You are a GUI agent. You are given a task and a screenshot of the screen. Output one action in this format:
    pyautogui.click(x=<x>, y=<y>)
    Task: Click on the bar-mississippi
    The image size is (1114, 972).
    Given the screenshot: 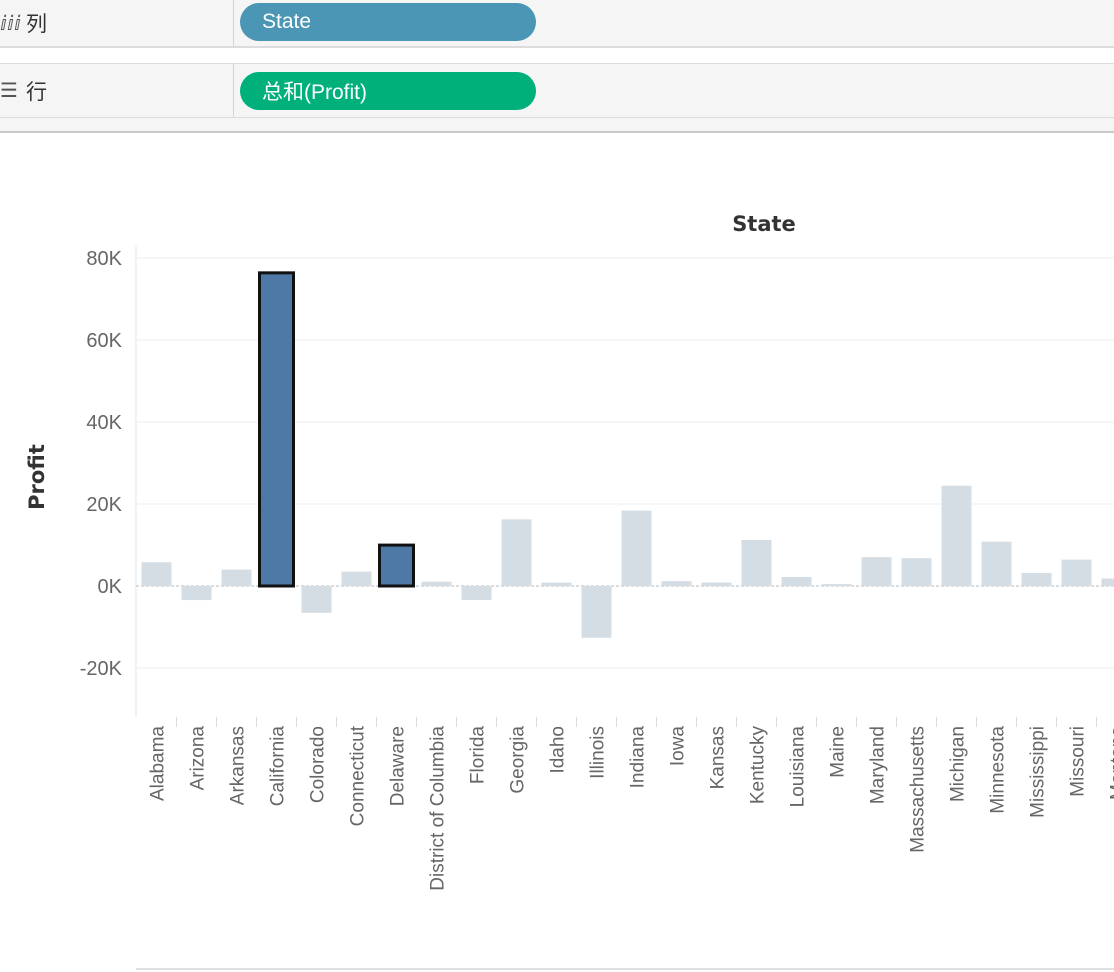 What is the action you would take?
    pyautogui.click(x=1036, y=579)
    